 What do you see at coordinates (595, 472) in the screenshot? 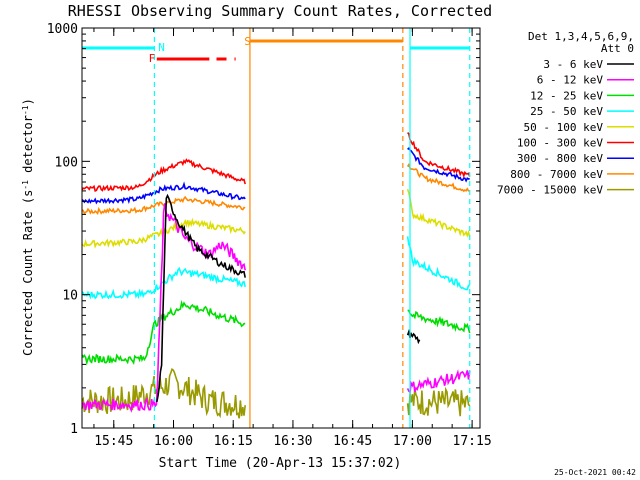
I see `date-stamp: 25-Oct-2021 00:42` at bounding box center [595, 472].